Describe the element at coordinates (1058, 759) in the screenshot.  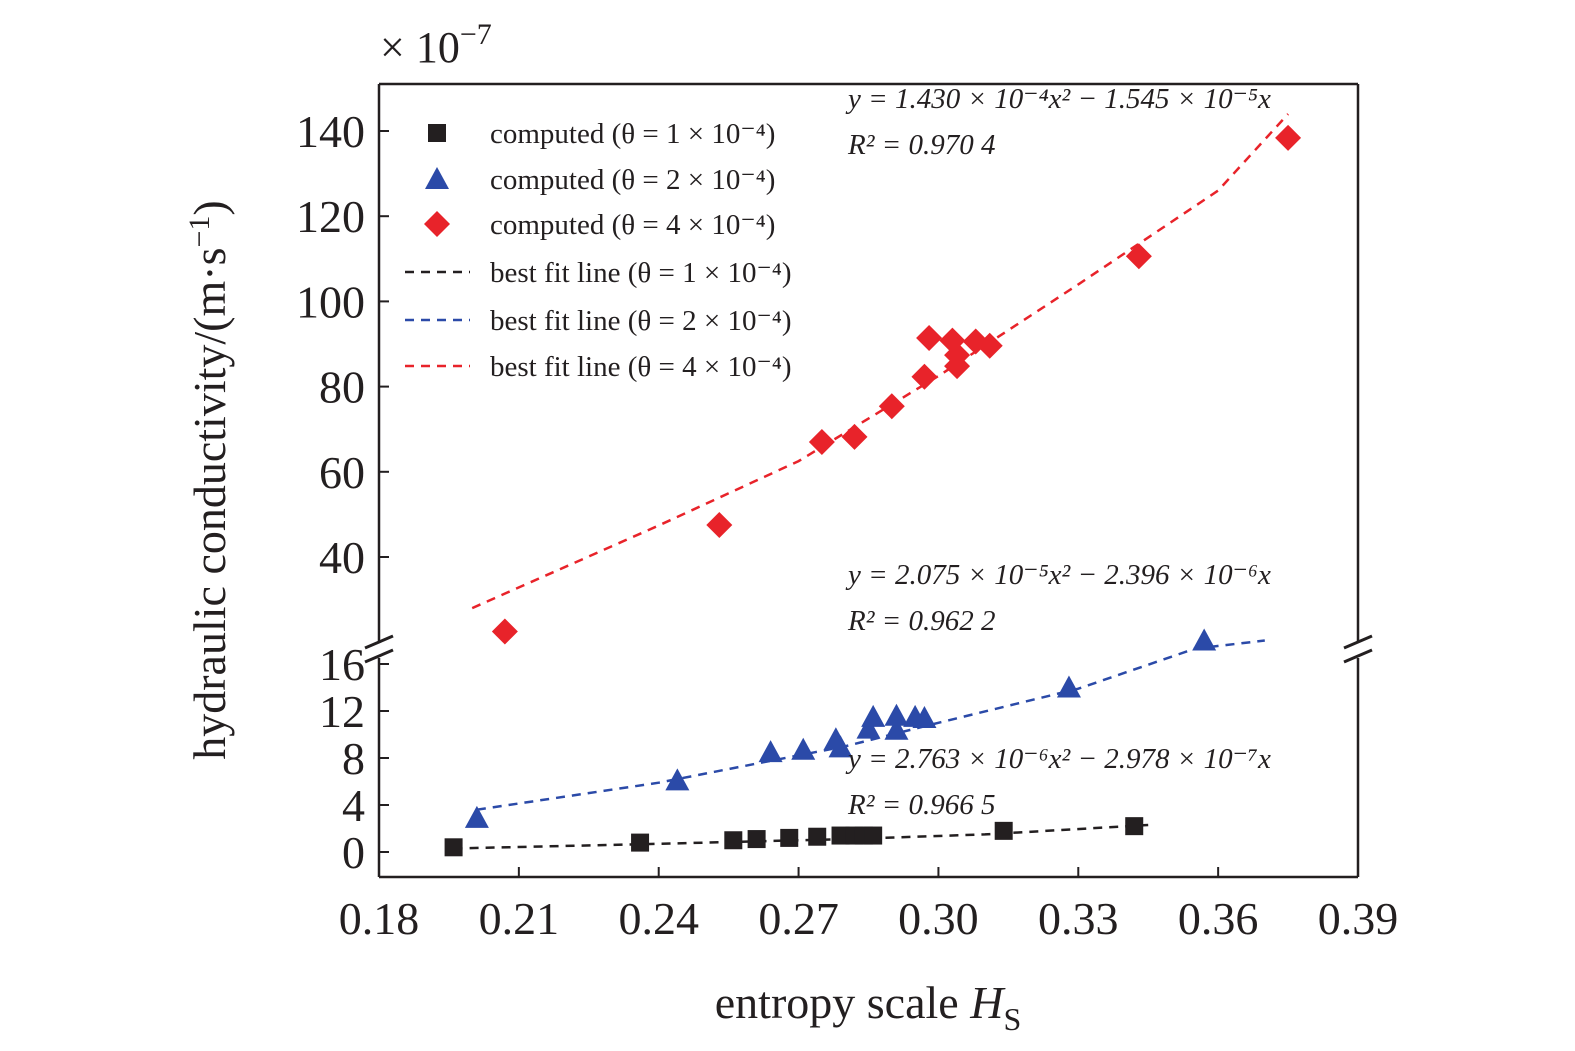
I see `equation-theta1: y = 2.763 × 10⁻⁶x² − 2.978 × 10⁻⁷x` at that location.